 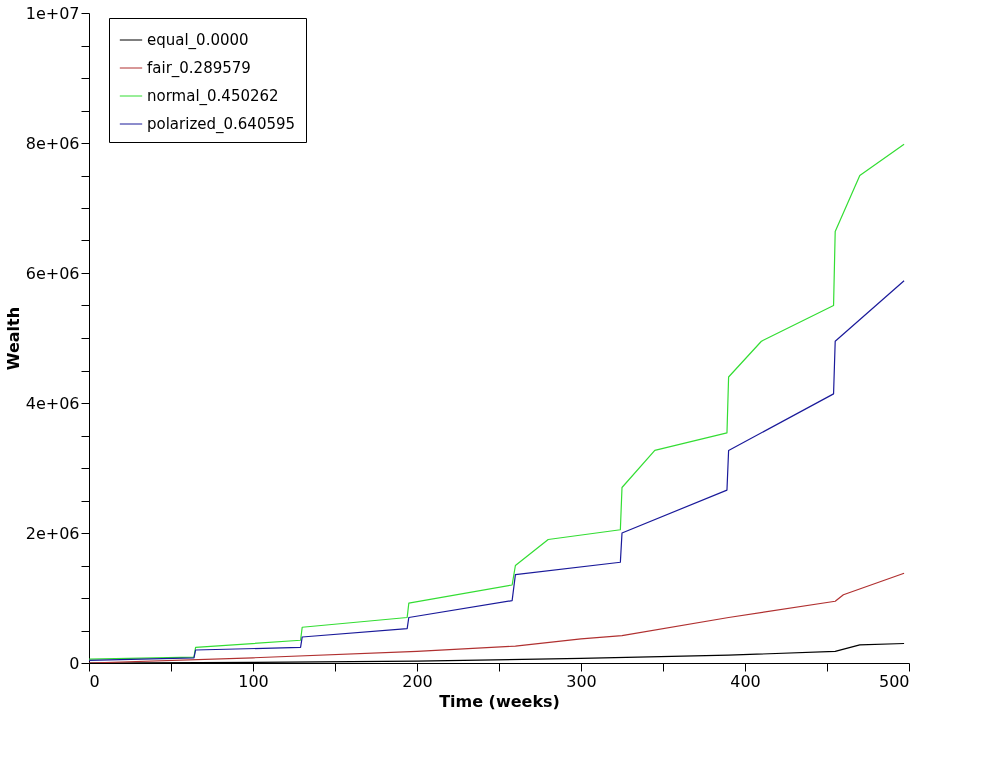 What do you see at coordinates (499, 701) in the screenshot?
I see `x-axis-title: Time (weeks)` at bounding box center [499, 701].